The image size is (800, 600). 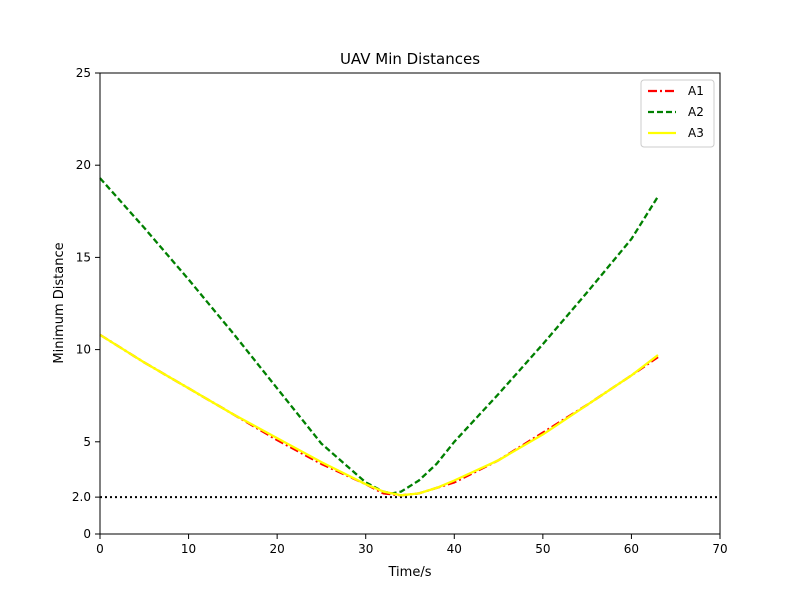 What do you see at coordinates (542, 549) in the screenshot?
I see `x-tick-label: 50` at bounding box center [542, 549].